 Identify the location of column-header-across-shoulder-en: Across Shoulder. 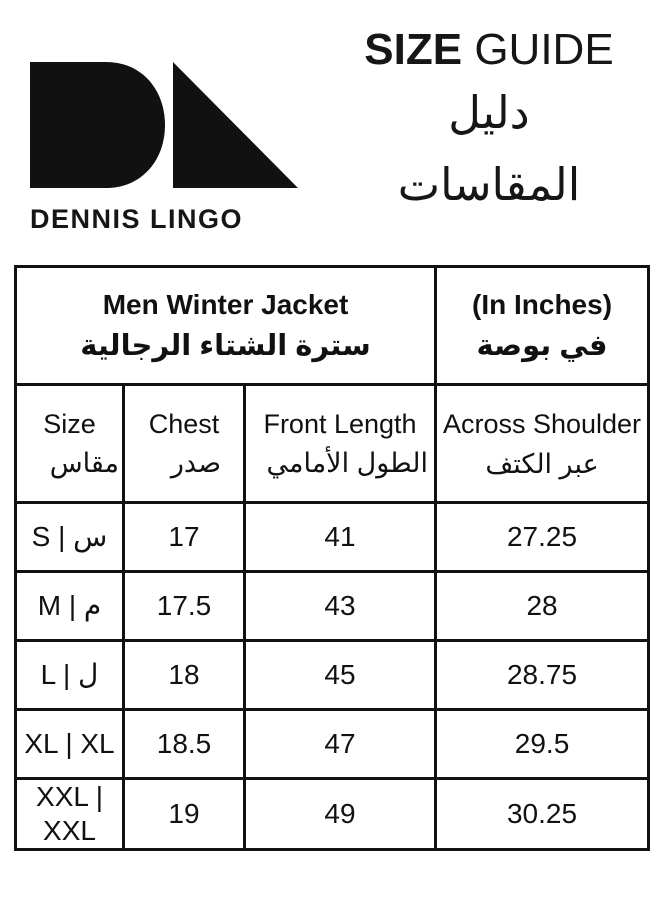
(542, 424).